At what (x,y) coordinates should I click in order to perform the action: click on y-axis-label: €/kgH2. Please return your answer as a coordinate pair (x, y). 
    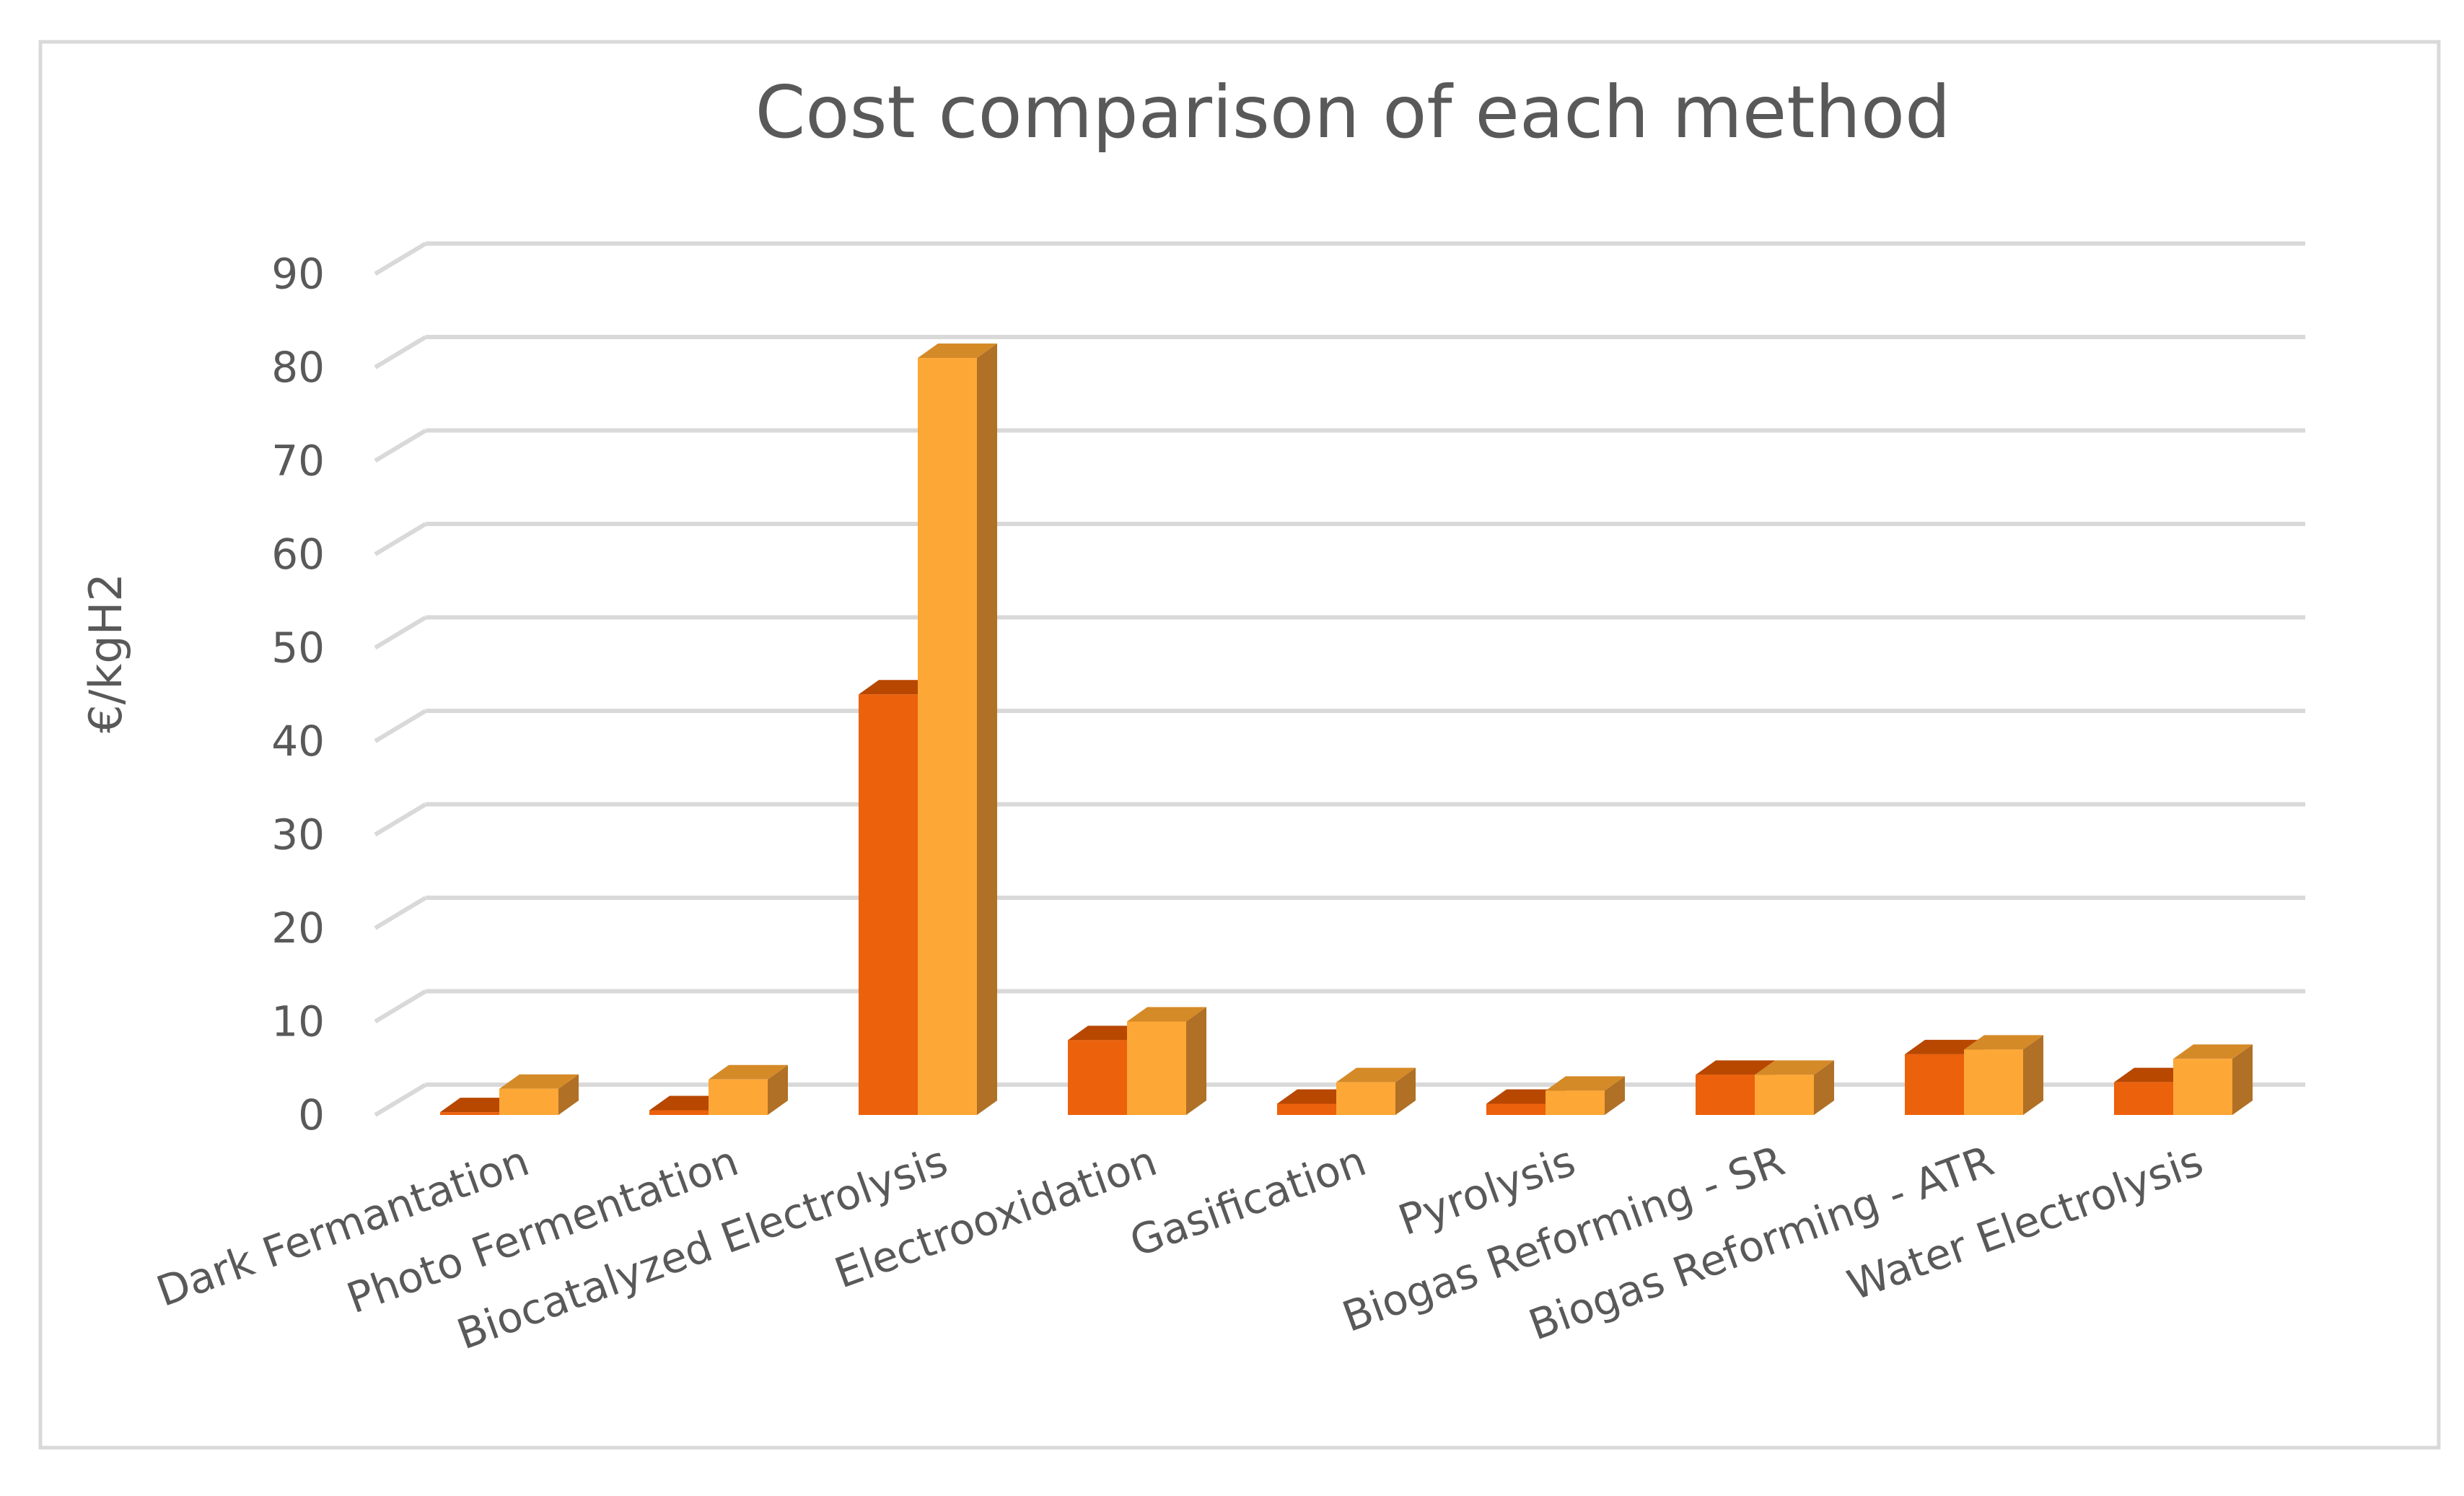
    Looking at the image, I should click on (105, 653).